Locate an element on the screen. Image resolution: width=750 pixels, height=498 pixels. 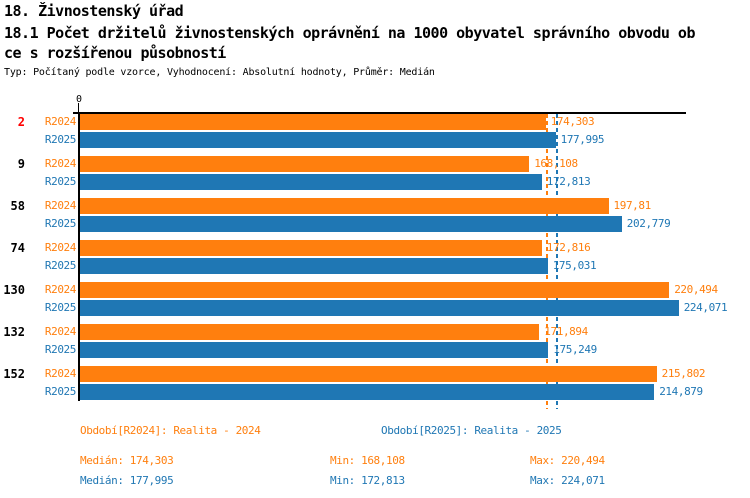
category-label: 130 is located at coordinates (14, 290).